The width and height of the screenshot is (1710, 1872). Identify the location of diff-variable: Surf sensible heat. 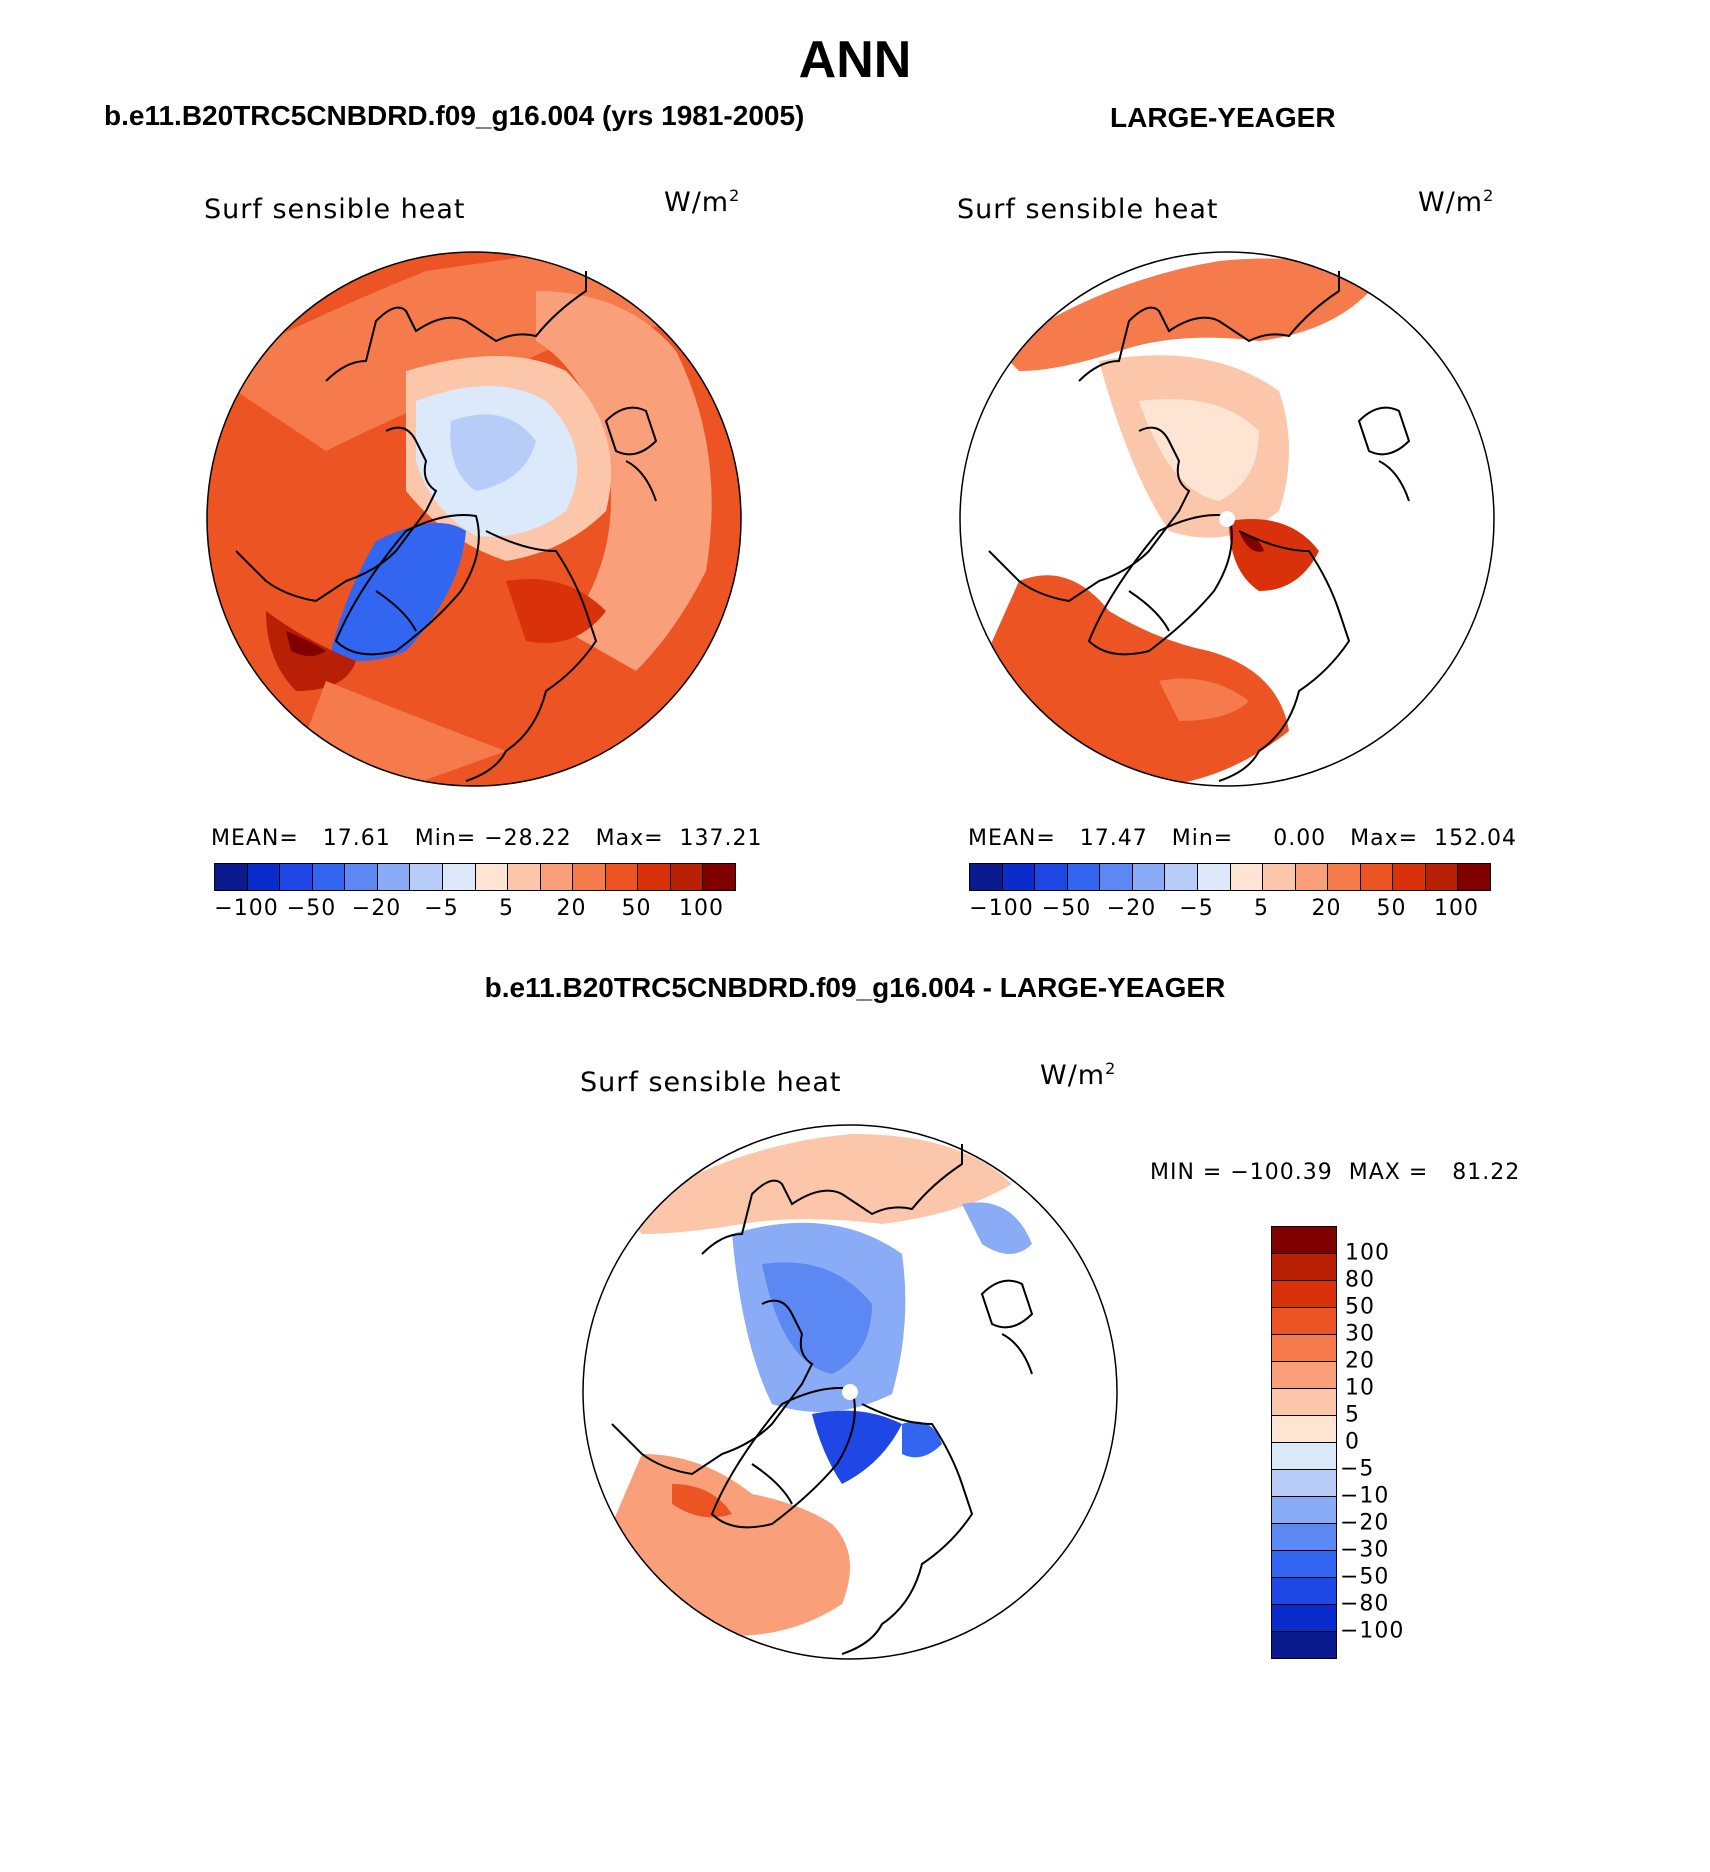
(711, 1082).